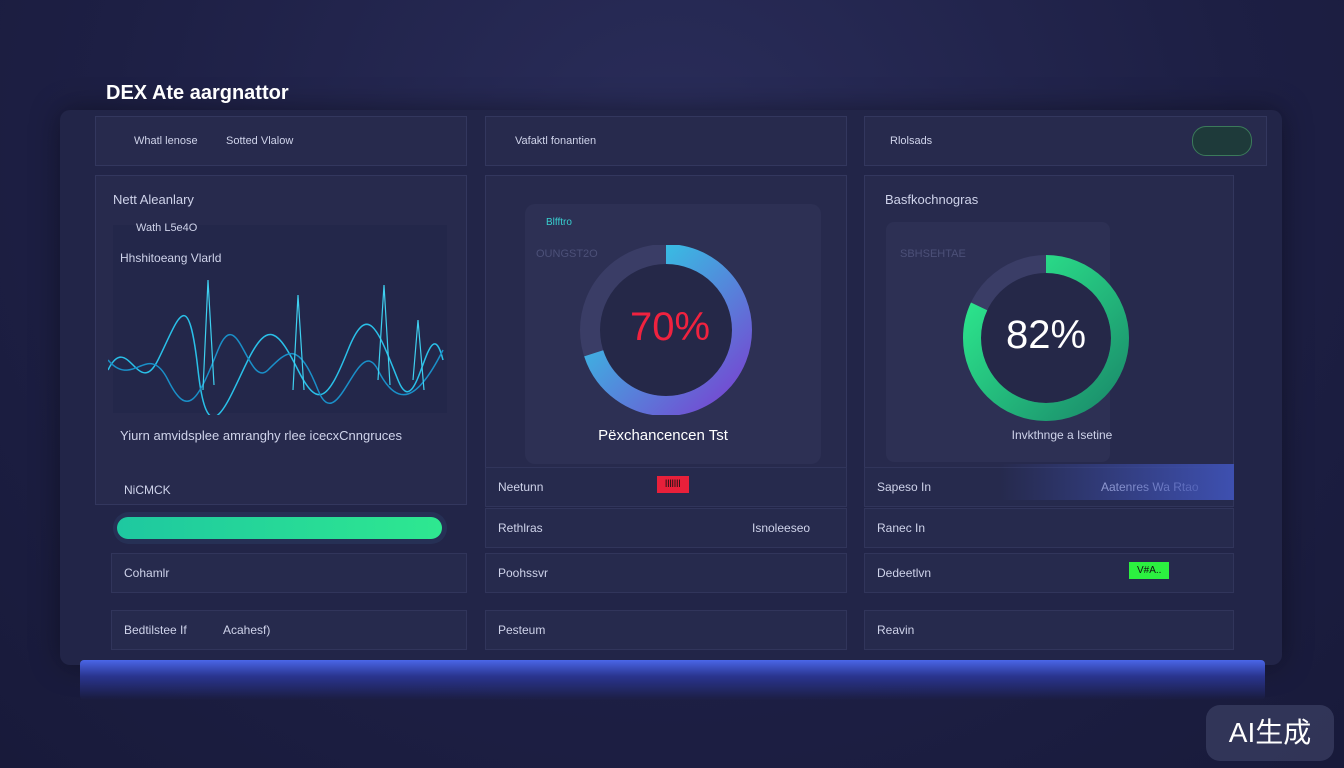 The height and width of the screenshot is (768, 1344). Describe the element at coordinates (147, 573) in the screenshot. I see `row-label: Cohamlr` at that location.